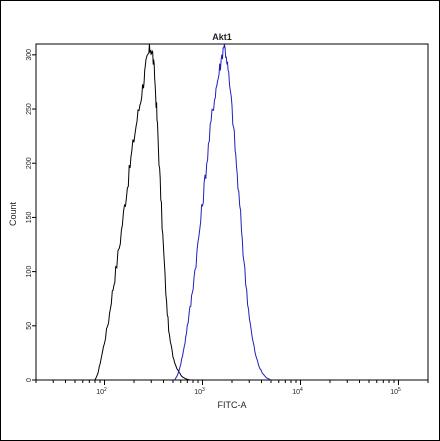 Image resolution: width=440 pixels, height=441 pixels. What do you see at coordinates (395, 391) in the screenshot?
I see `x-tick-label: 10⁵` at bounding box center [395, 391].